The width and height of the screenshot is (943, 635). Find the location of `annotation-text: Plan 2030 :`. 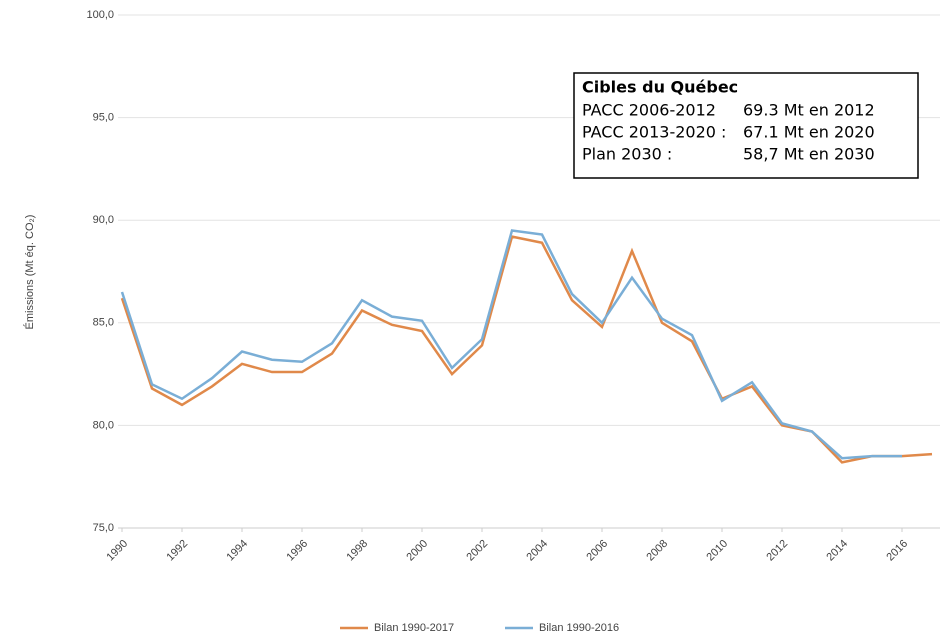

annotation-text: Plan 2030 : is located at coordinates (627, 154).